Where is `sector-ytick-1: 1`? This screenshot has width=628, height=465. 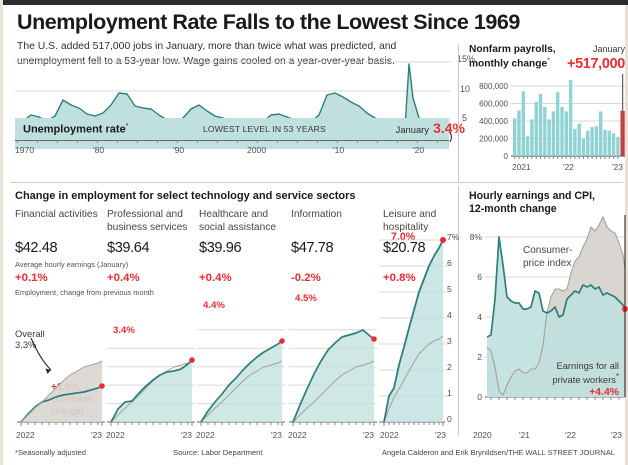 sector-ytick-1: 1 is located at coordinates (449, 393).